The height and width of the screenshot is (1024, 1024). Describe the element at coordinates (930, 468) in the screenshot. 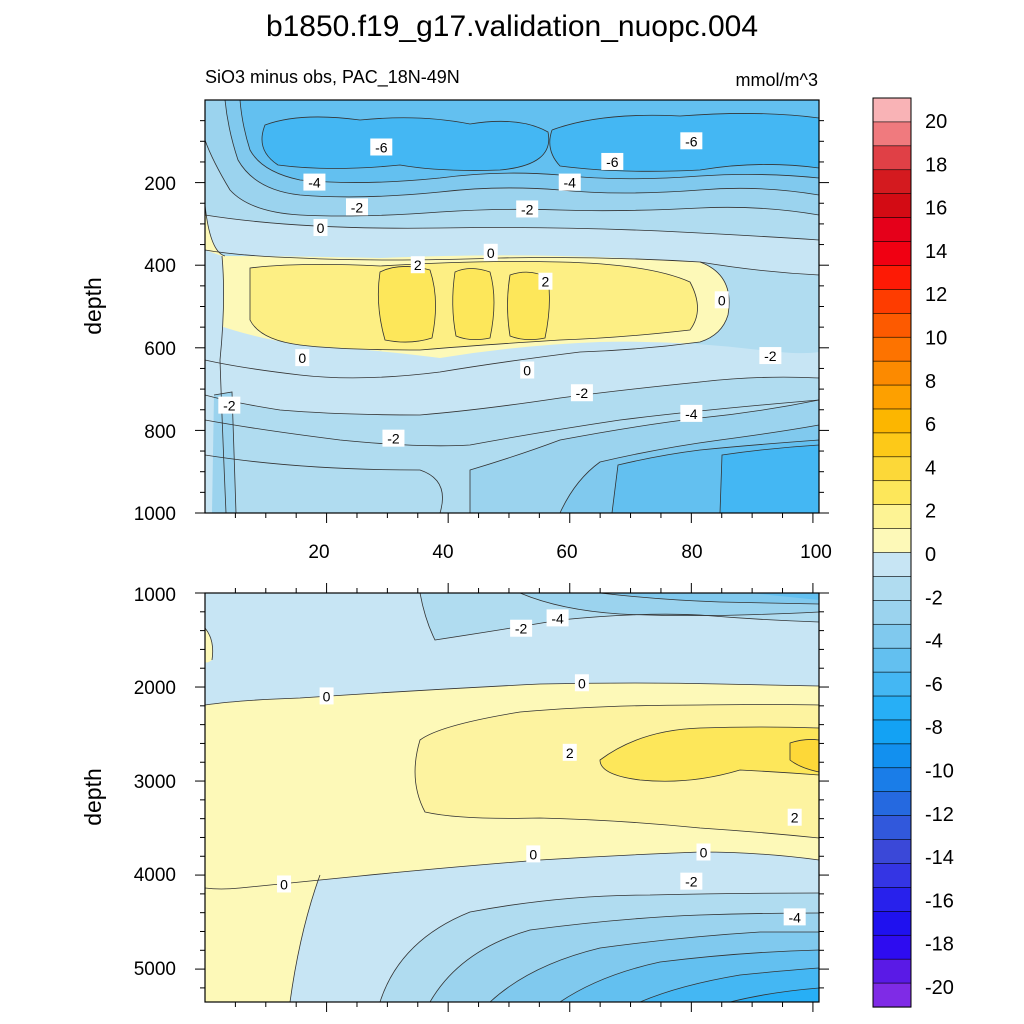

I see `colorbar-tick-label: 4` at that location.